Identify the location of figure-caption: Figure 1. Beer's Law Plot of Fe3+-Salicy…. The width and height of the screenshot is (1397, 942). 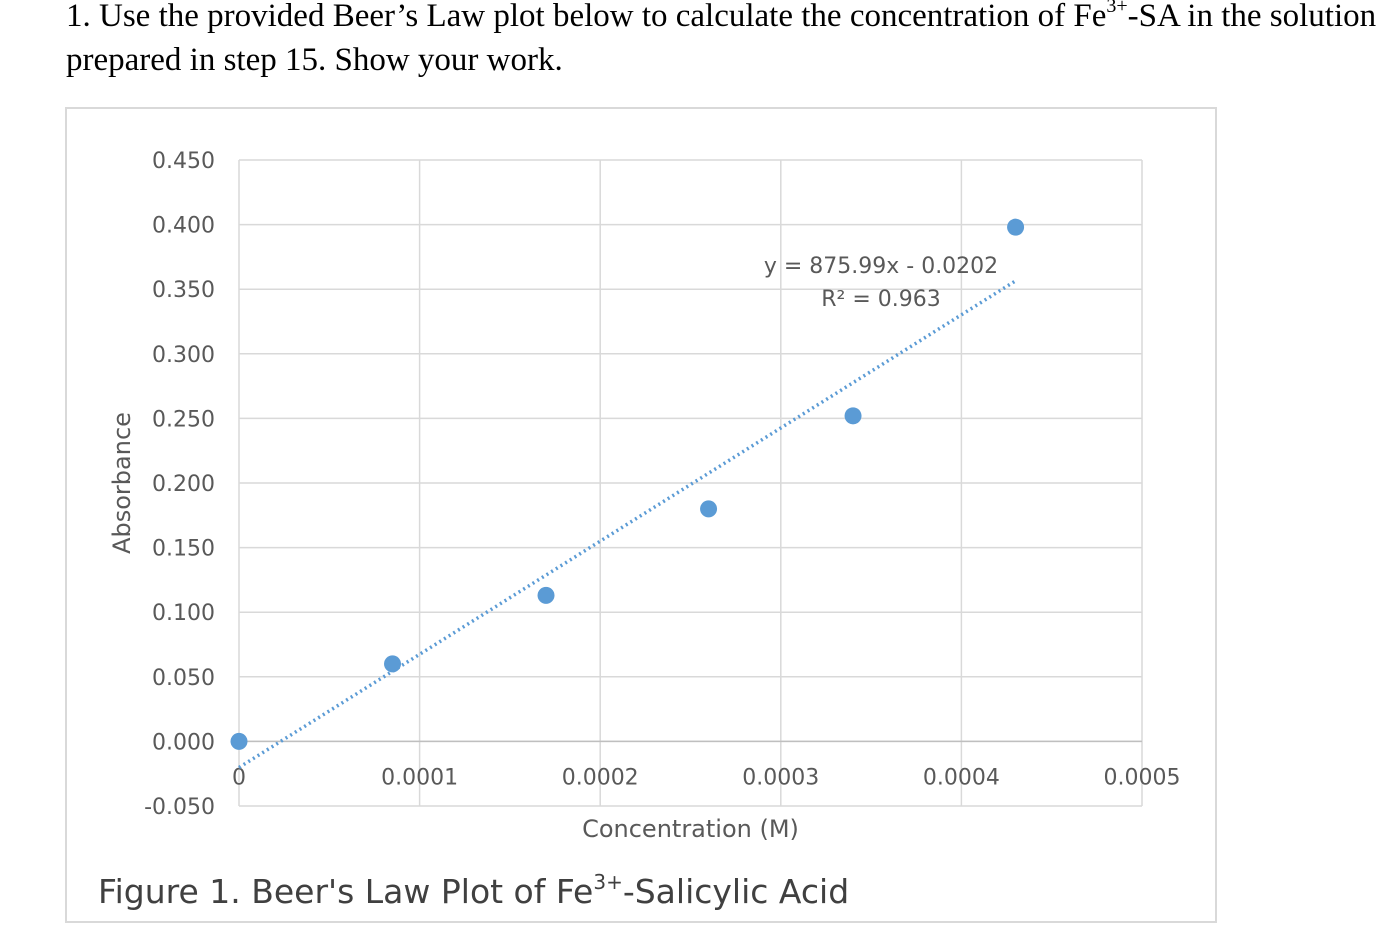
(473, 891).